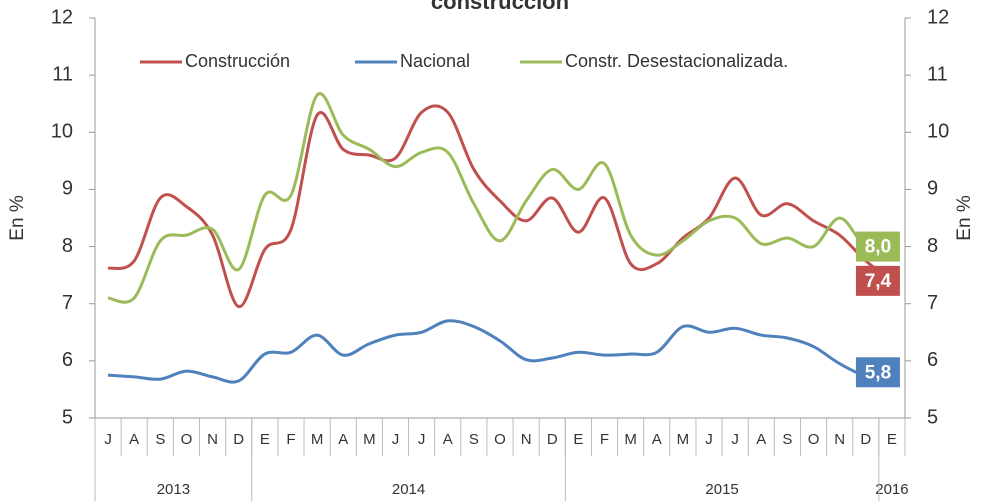 This screenshot has width=981, height=501. Describe the element at coordinates (938, 132) in the screenshot. I see `y2-tick-label: 10` at that location.